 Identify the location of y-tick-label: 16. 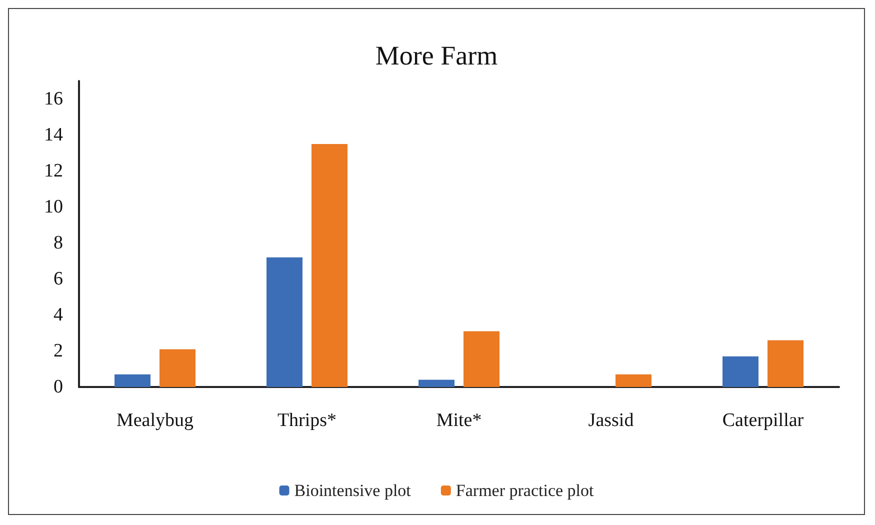
(53, 99).